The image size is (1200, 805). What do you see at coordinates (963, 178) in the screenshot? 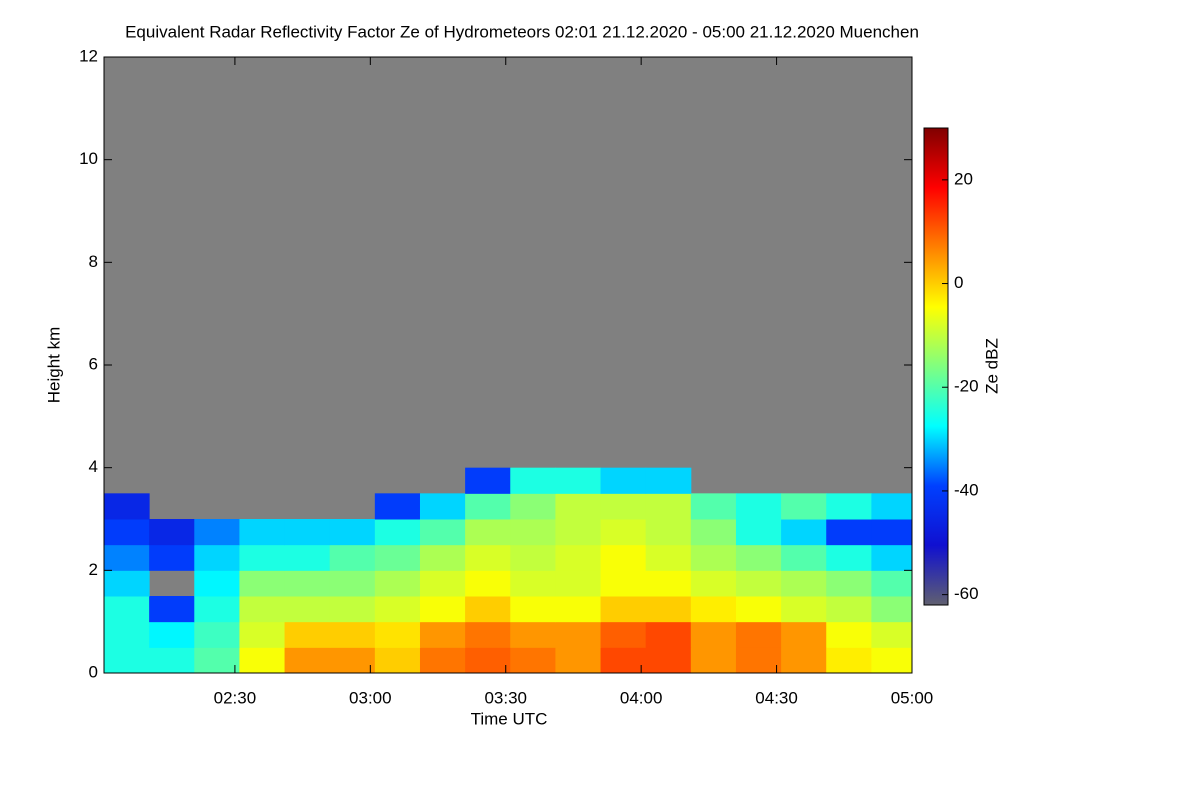
I see `colorbar-tick-label: 20` at bounding box center [963, 178].